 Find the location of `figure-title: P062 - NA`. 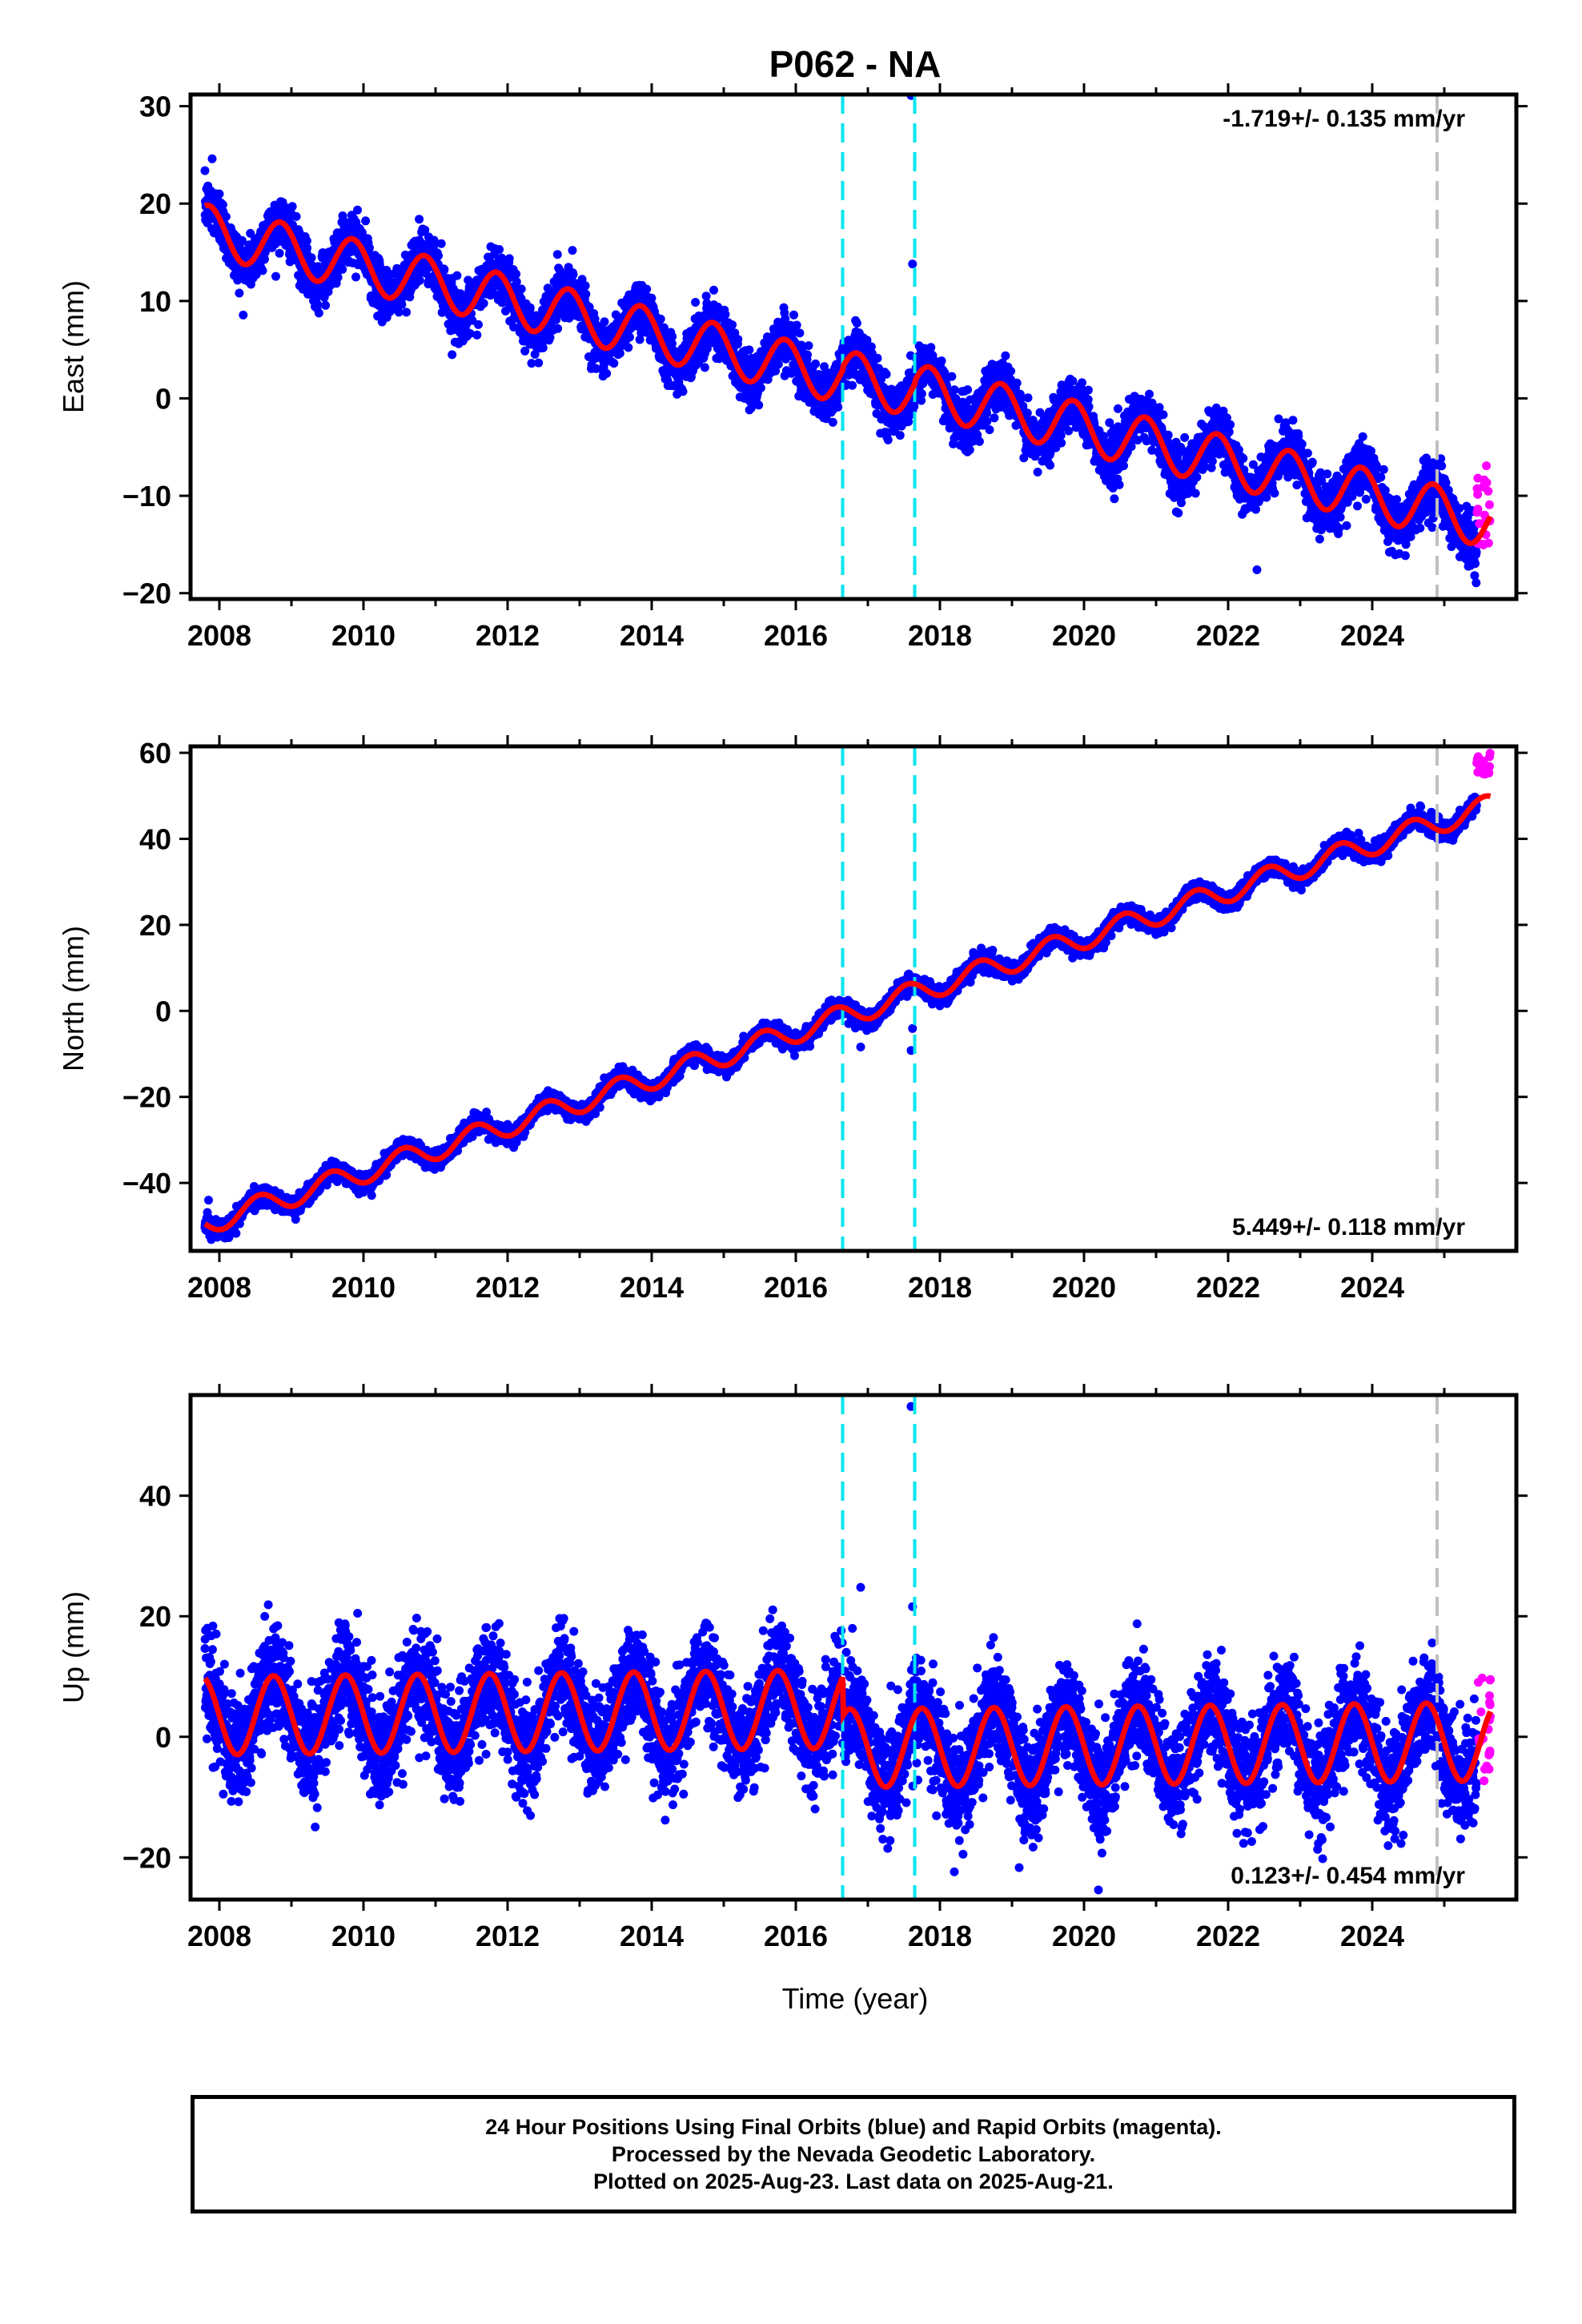

figure-title: P062 - NA is located at coordinates (855, 64).